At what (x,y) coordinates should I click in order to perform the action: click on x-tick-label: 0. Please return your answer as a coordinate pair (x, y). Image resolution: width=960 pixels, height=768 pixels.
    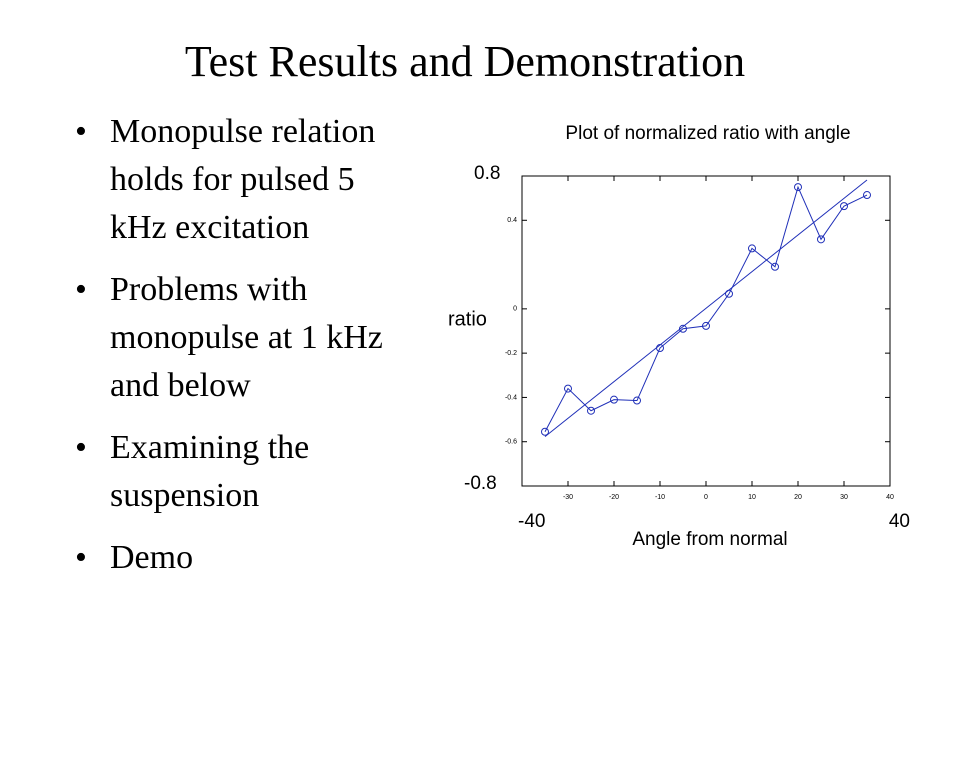
    Looking at the image, I should click on (706, 497).